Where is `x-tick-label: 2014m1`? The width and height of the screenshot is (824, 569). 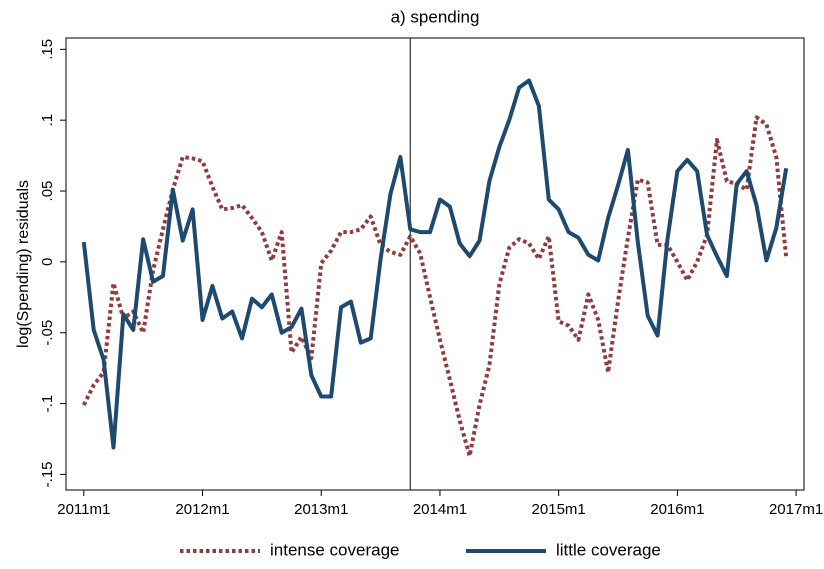 x-tick-label: 2014m1 is located at coordinates (440, 509).